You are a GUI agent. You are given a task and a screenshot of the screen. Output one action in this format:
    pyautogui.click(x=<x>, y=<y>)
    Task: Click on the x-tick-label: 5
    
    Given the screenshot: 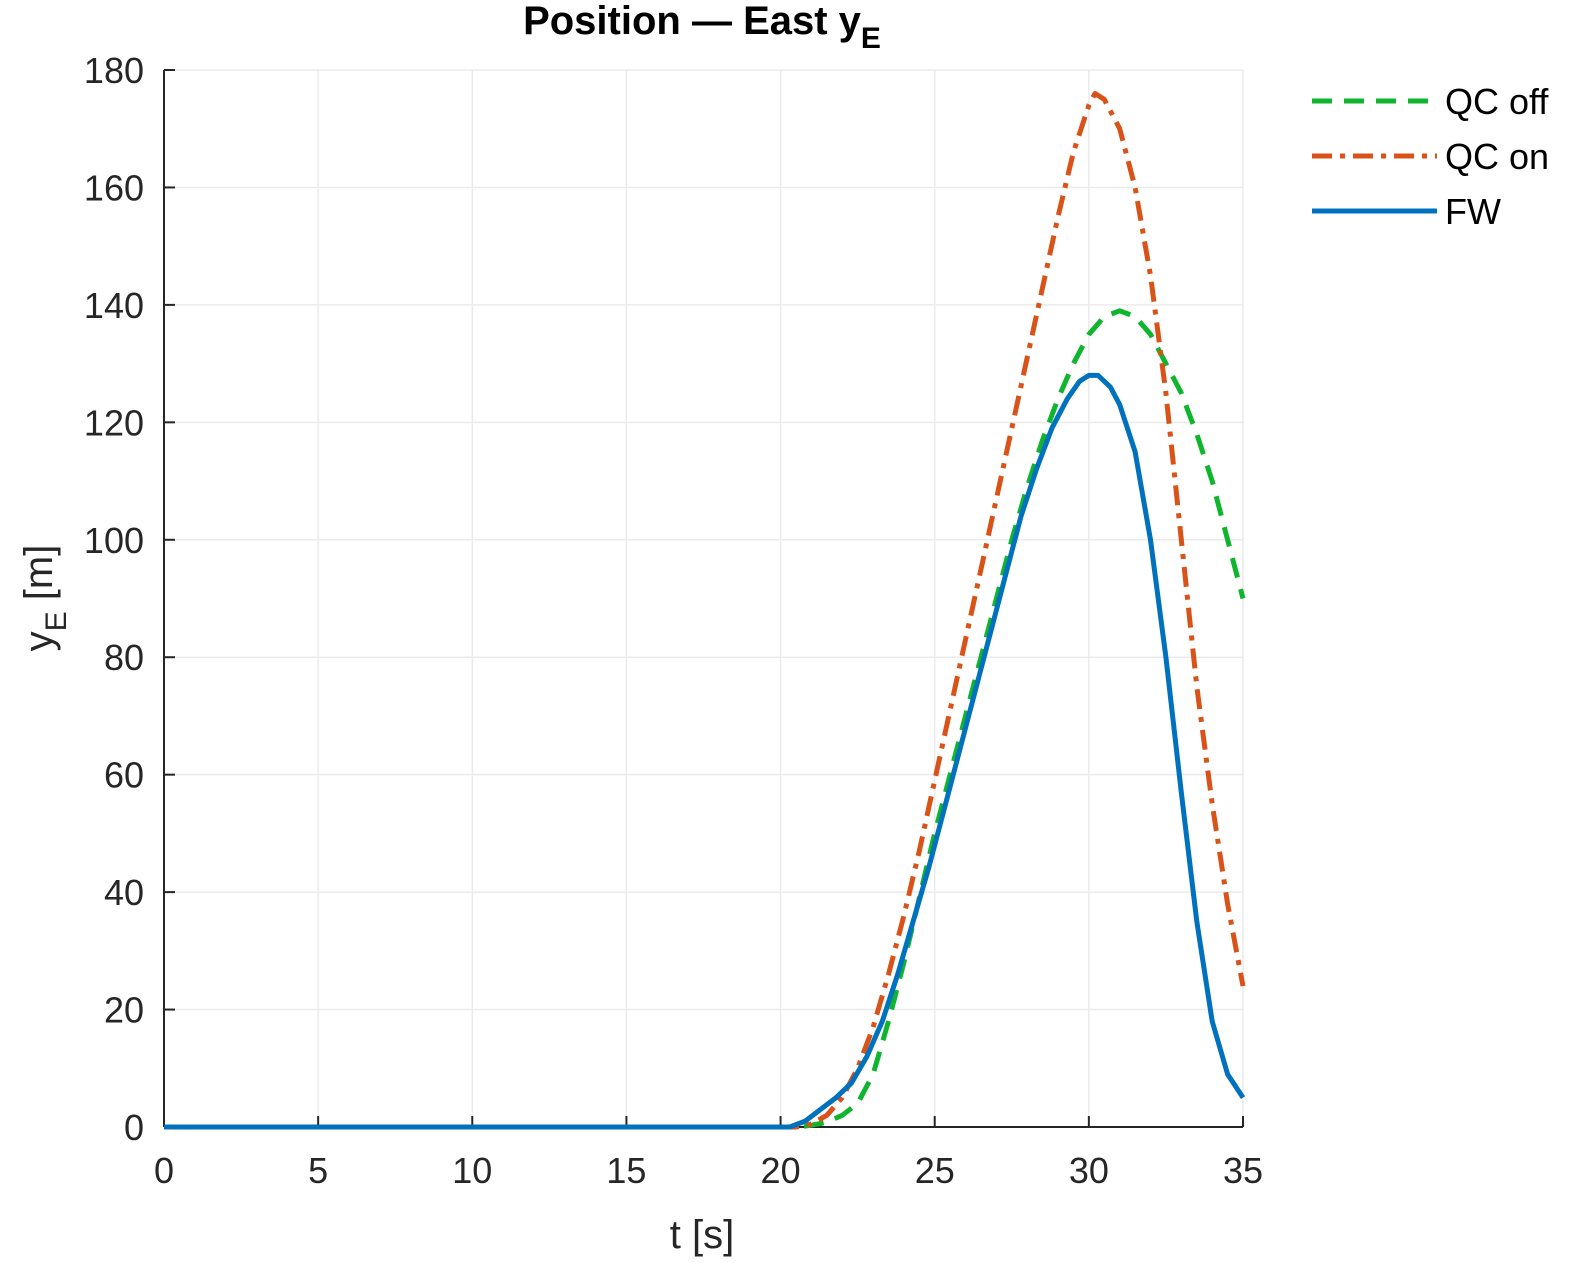 What is the action you would take?
    pyautogui.click(x=318, y=1170)
    